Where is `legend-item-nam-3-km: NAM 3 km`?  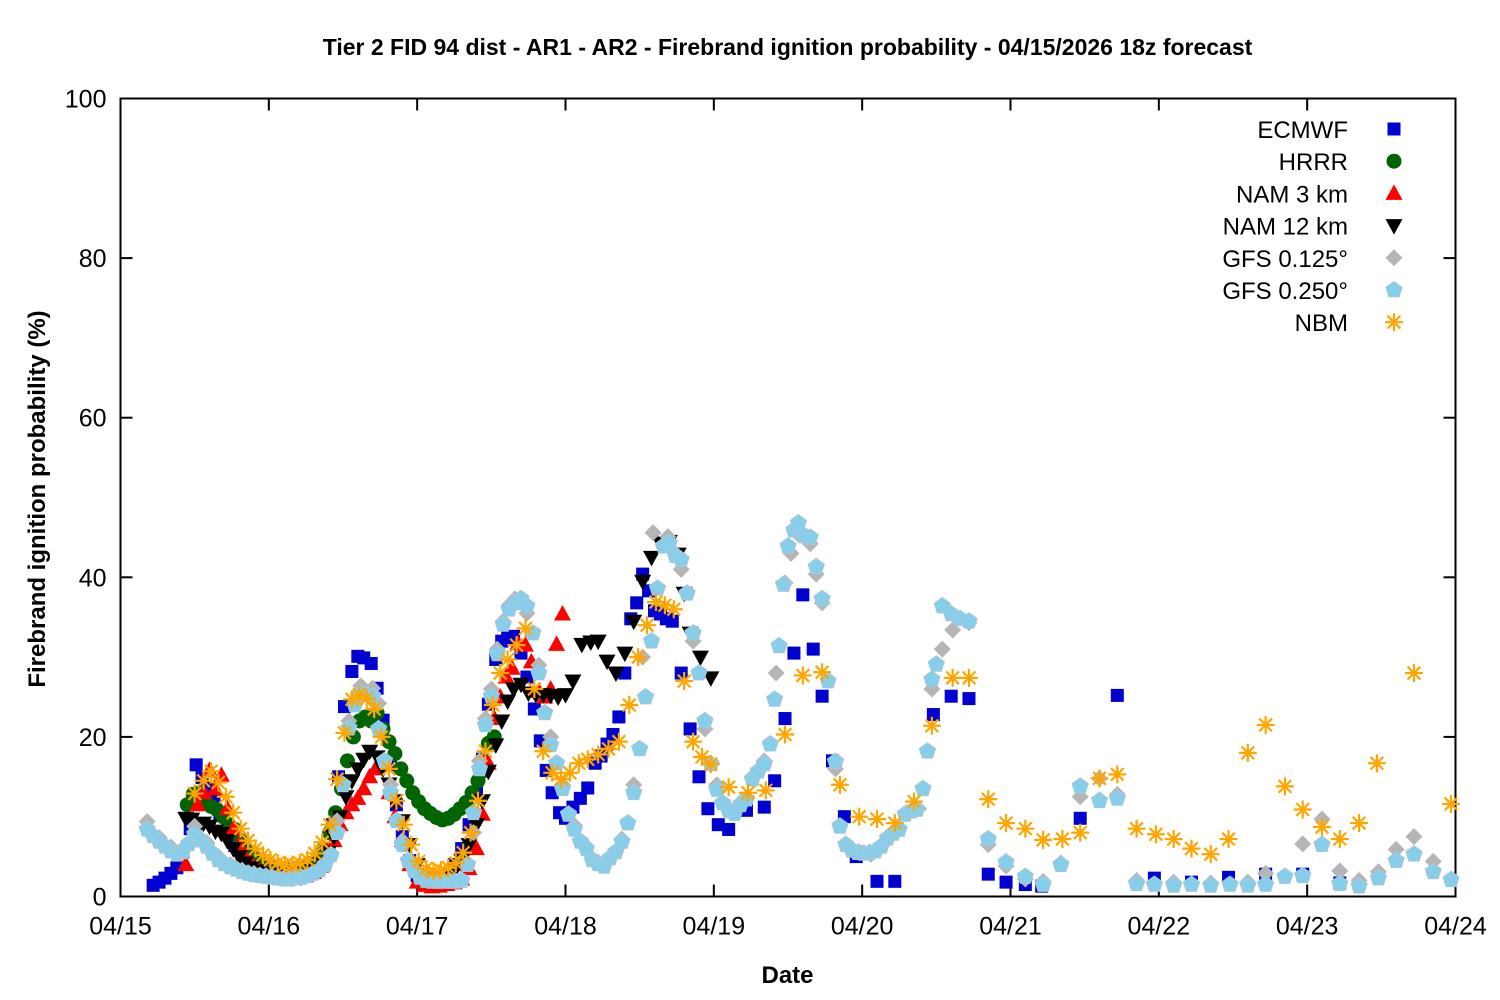
legend-item-nam-3-km: NAM 3 km is located at coordinates (1319, 194).